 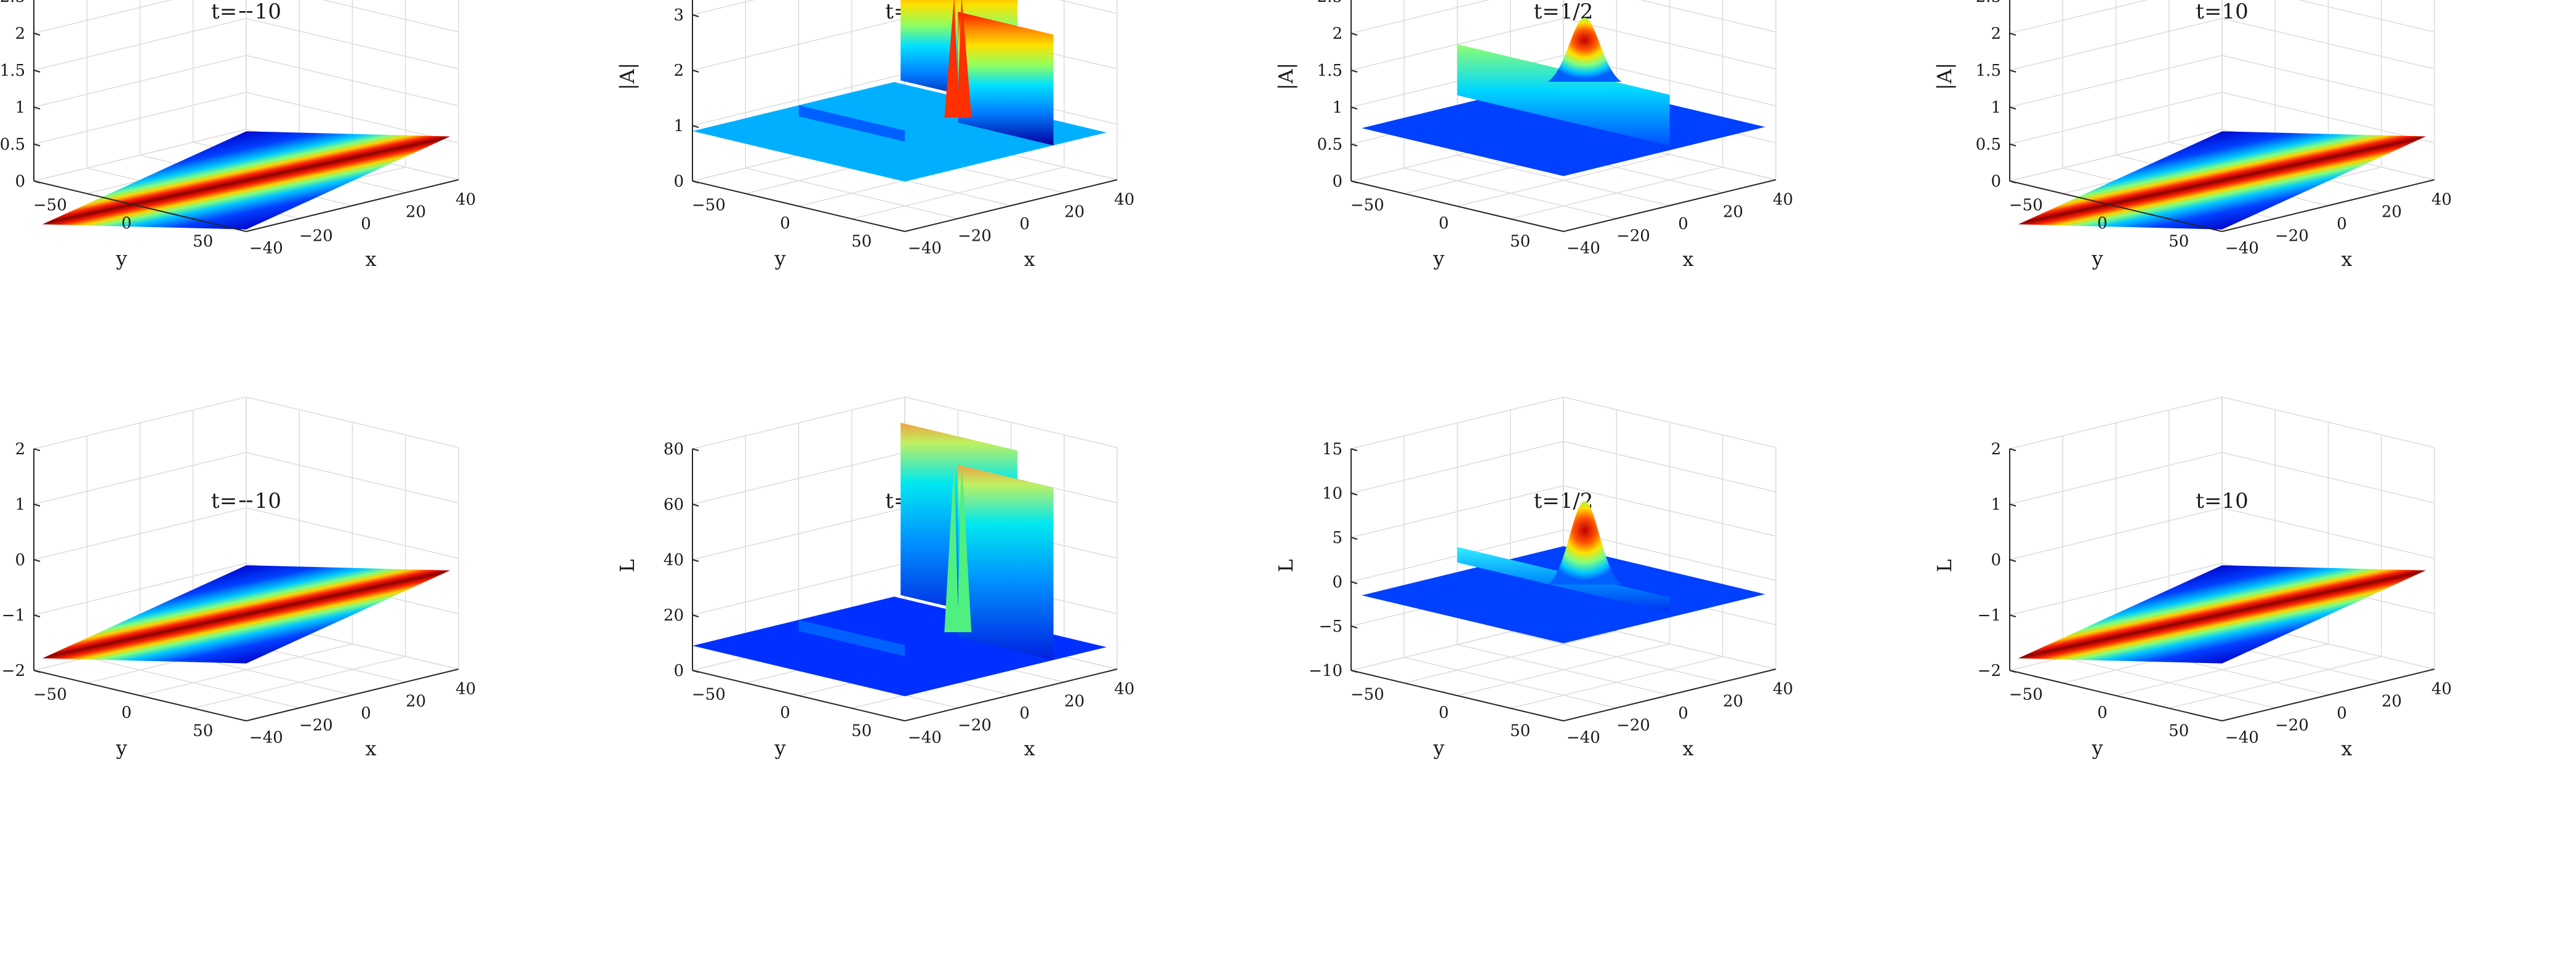 What do you see at coordinates (1944, 76) in the screenshot?
I see `z-axis-label: |A|` at bounding box center [1944, 76].